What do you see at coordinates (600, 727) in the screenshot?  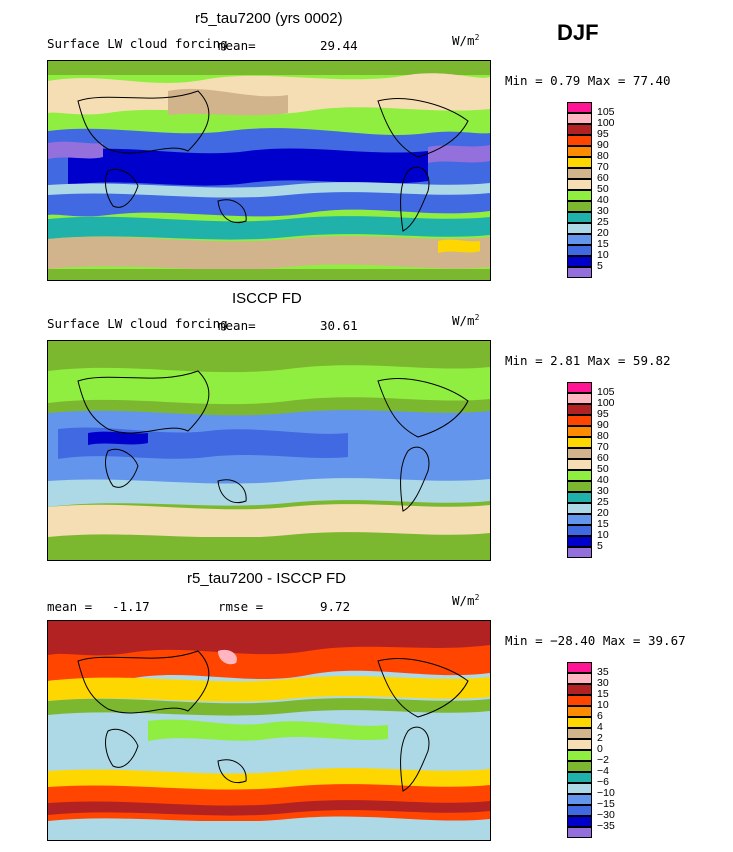 I see `legend-3-label: 4` at bounding box center [600, 727].